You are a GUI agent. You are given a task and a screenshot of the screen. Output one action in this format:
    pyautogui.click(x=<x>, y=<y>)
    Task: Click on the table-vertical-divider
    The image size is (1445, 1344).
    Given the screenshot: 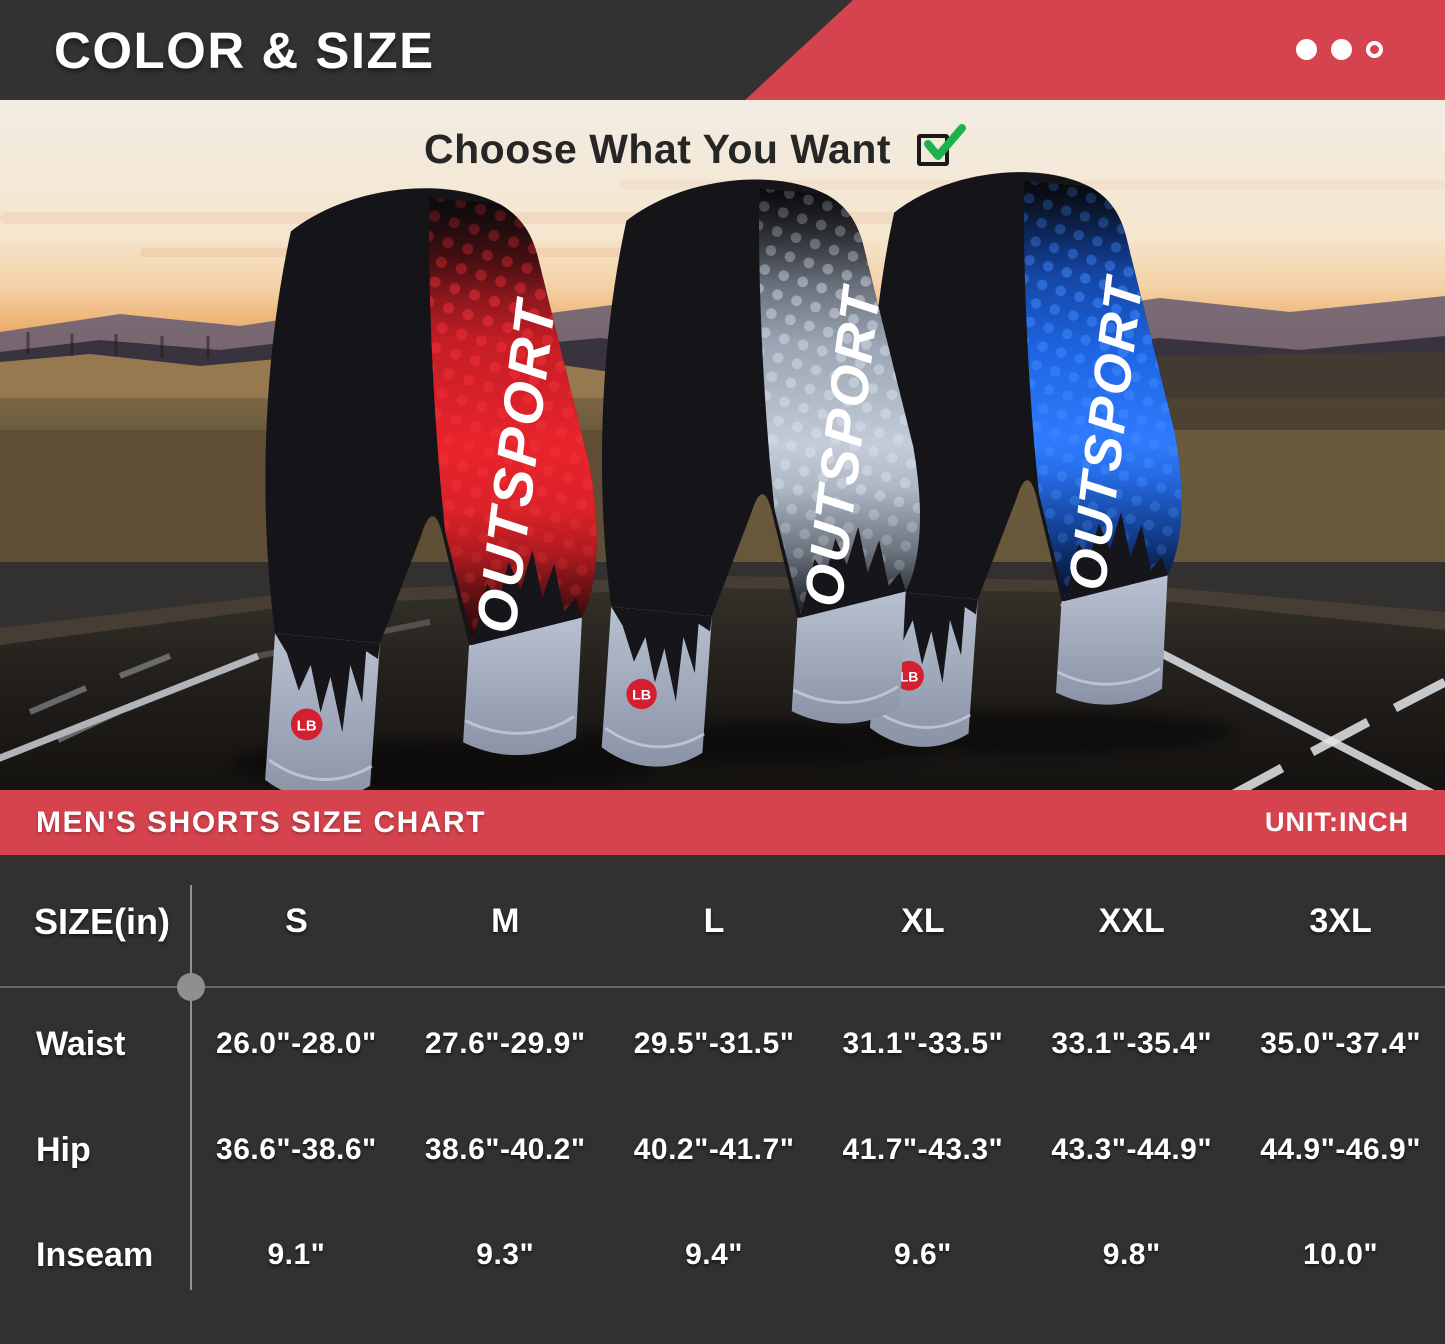 What is the action you would take?
    pyautogui.click(x=191, y=1087)
    